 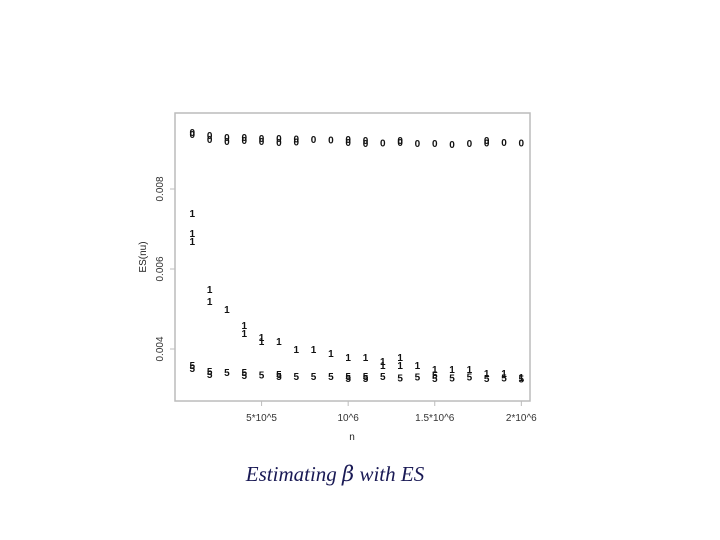 I want to click on caption-symbol: β, so click(x=348, y=474).